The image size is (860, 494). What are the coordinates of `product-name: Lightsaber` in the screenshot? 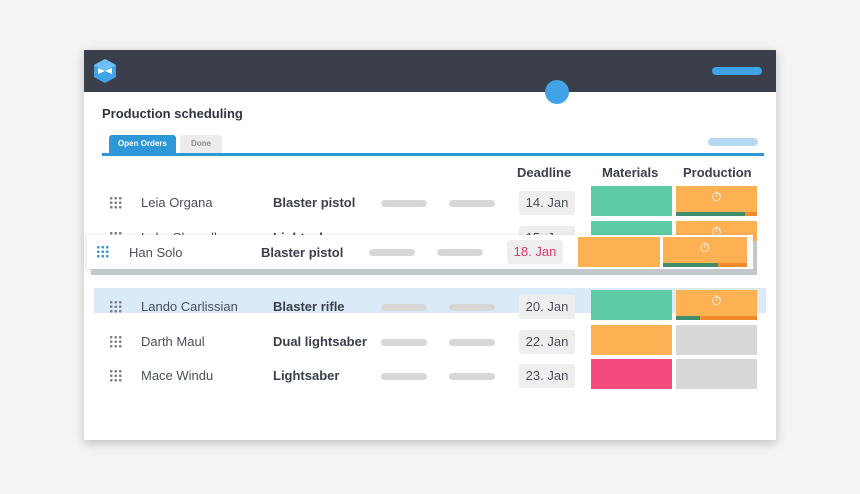 It's located at (306, 375).